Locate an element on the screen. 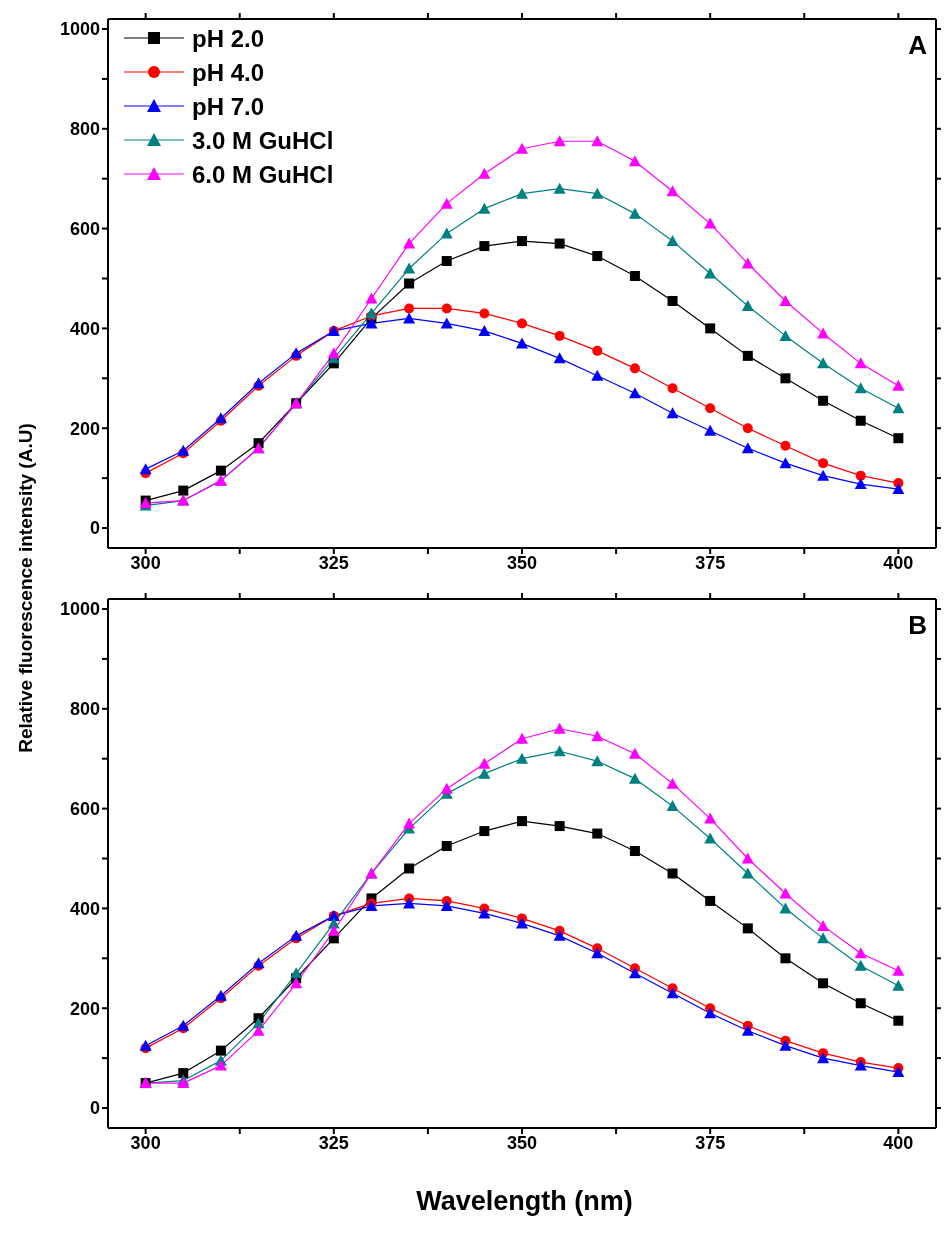 The height and width of the screenshot is (1254, 949). legend-label: pH 4.0 is located at coordinates (228, 72).